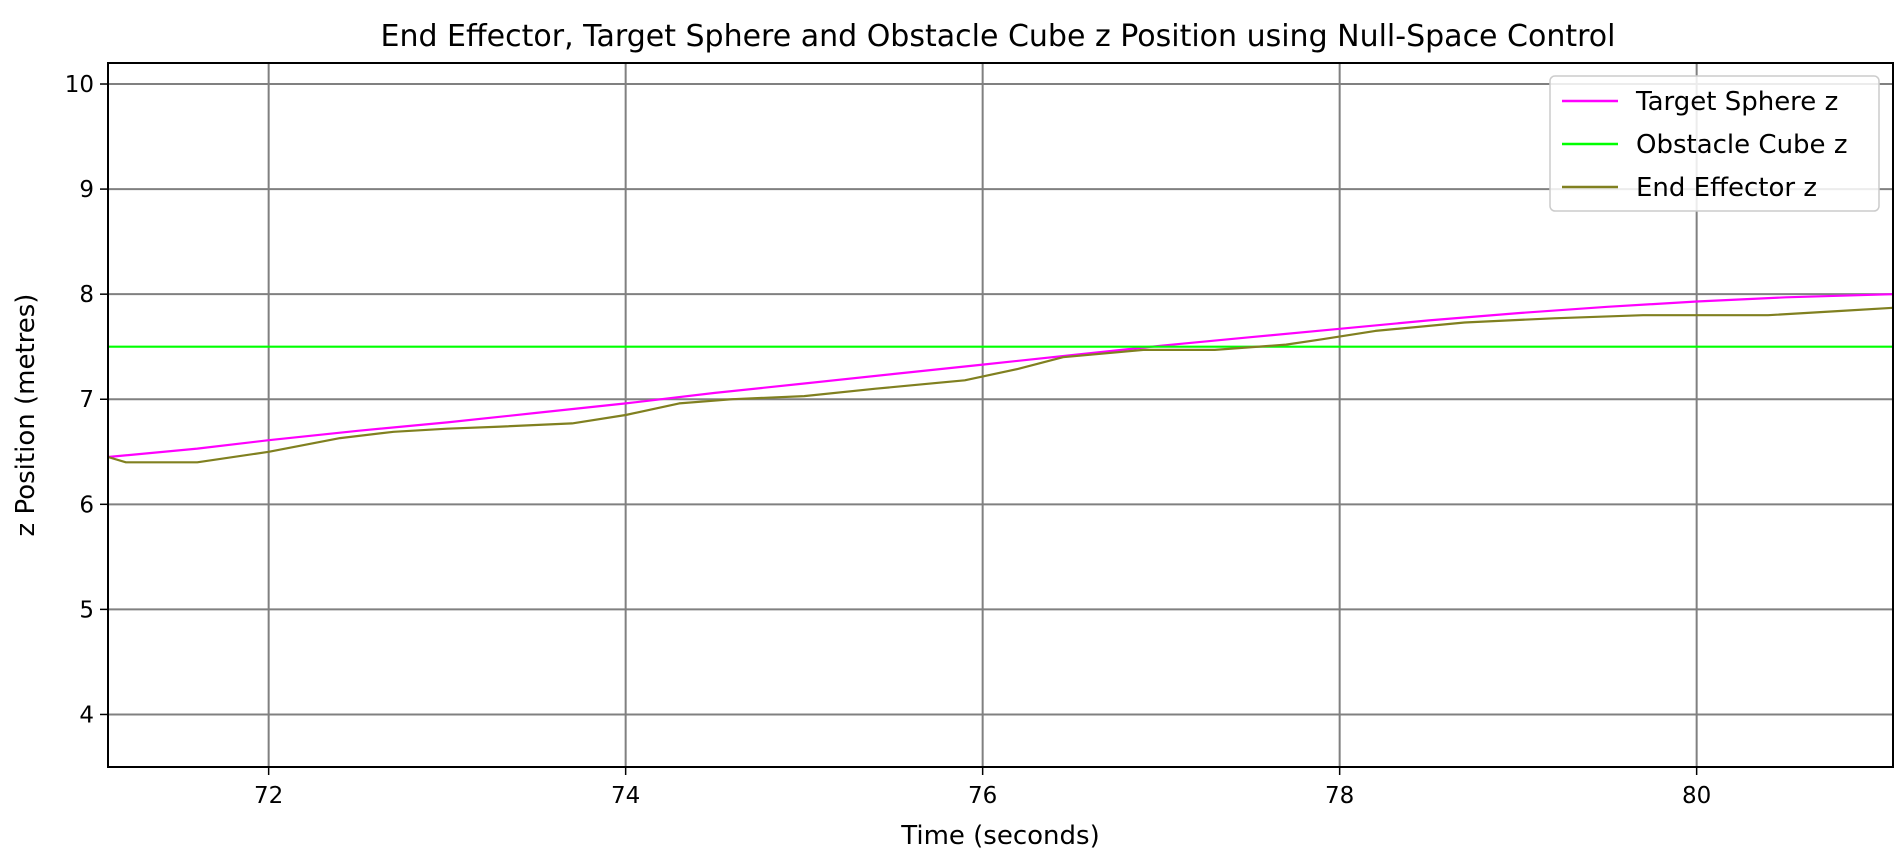 Image resolution: width=1904 pixels, height=860 pixels. What do you see at coordinates (86, 295) in the screenshot?
I see `y-tick-label: 8` at bounding box center [86, 295].